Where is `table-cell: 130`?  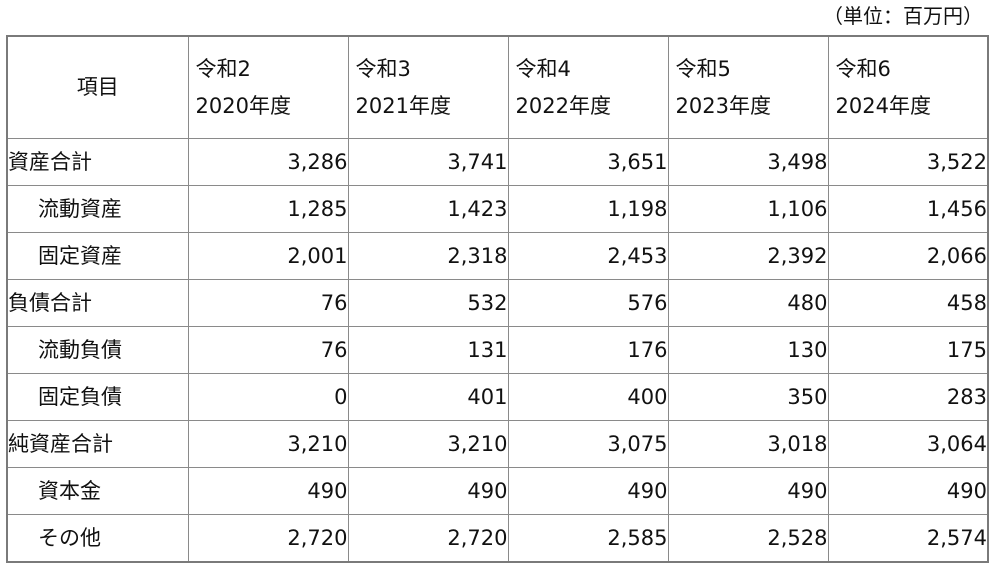 table-cell: 130 is located at coordinates (748, 350).